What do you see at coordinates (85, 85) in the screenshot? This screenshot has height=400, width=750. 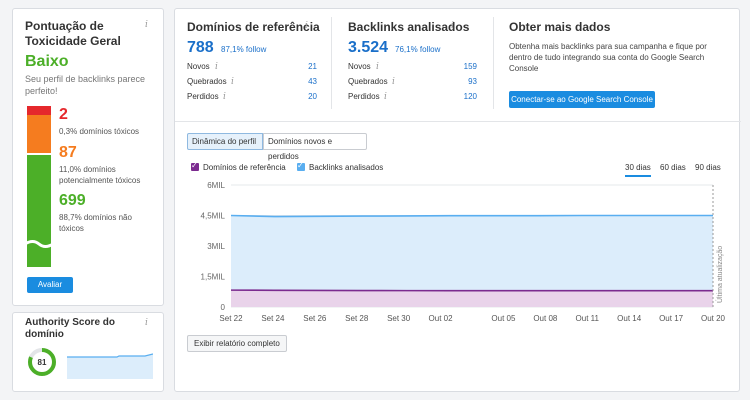 I see `toxicity-description: Seu perfil de backlinks parece perfeito!` at bounding box center [85, 85].